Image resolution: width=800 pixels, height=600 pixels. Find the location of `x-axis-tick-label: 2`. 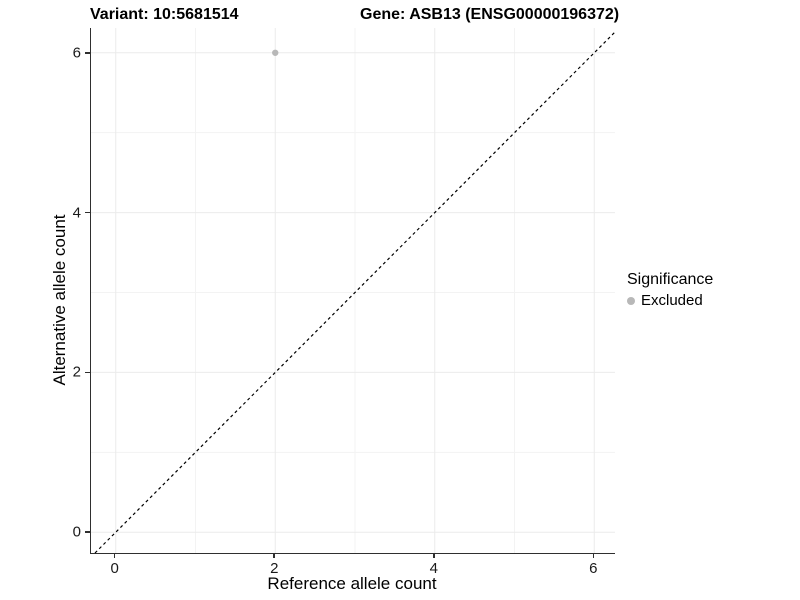

x-axis-tick-label: 2 is located at coordinates (274, 568).